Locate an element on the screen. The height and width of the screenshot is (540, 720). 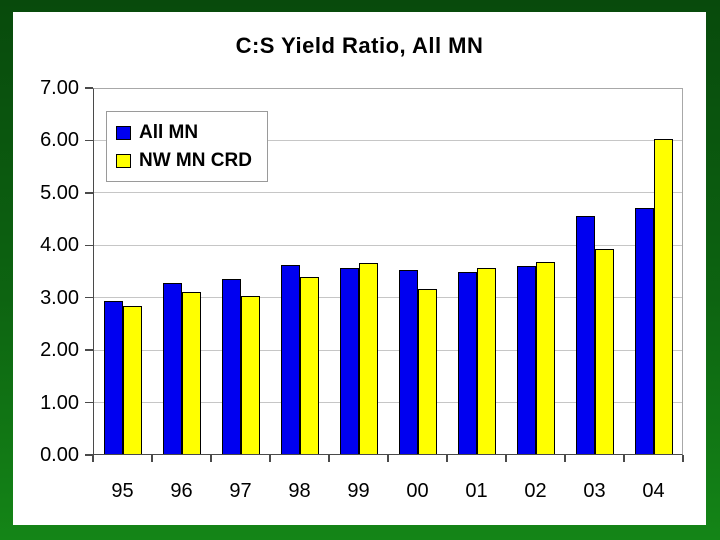
y-axis-label-5.00: 5.00 is located at coordinates (59, 192).